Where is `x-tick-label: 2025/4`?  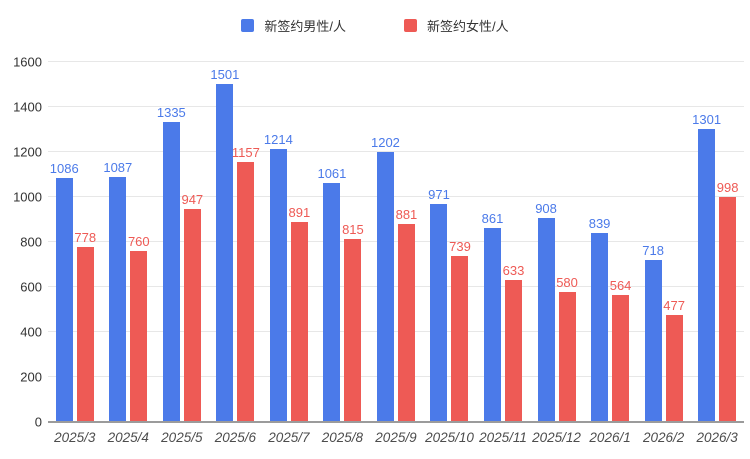 x-tick-label: 2025/4 is located at coordinates (128, 437).